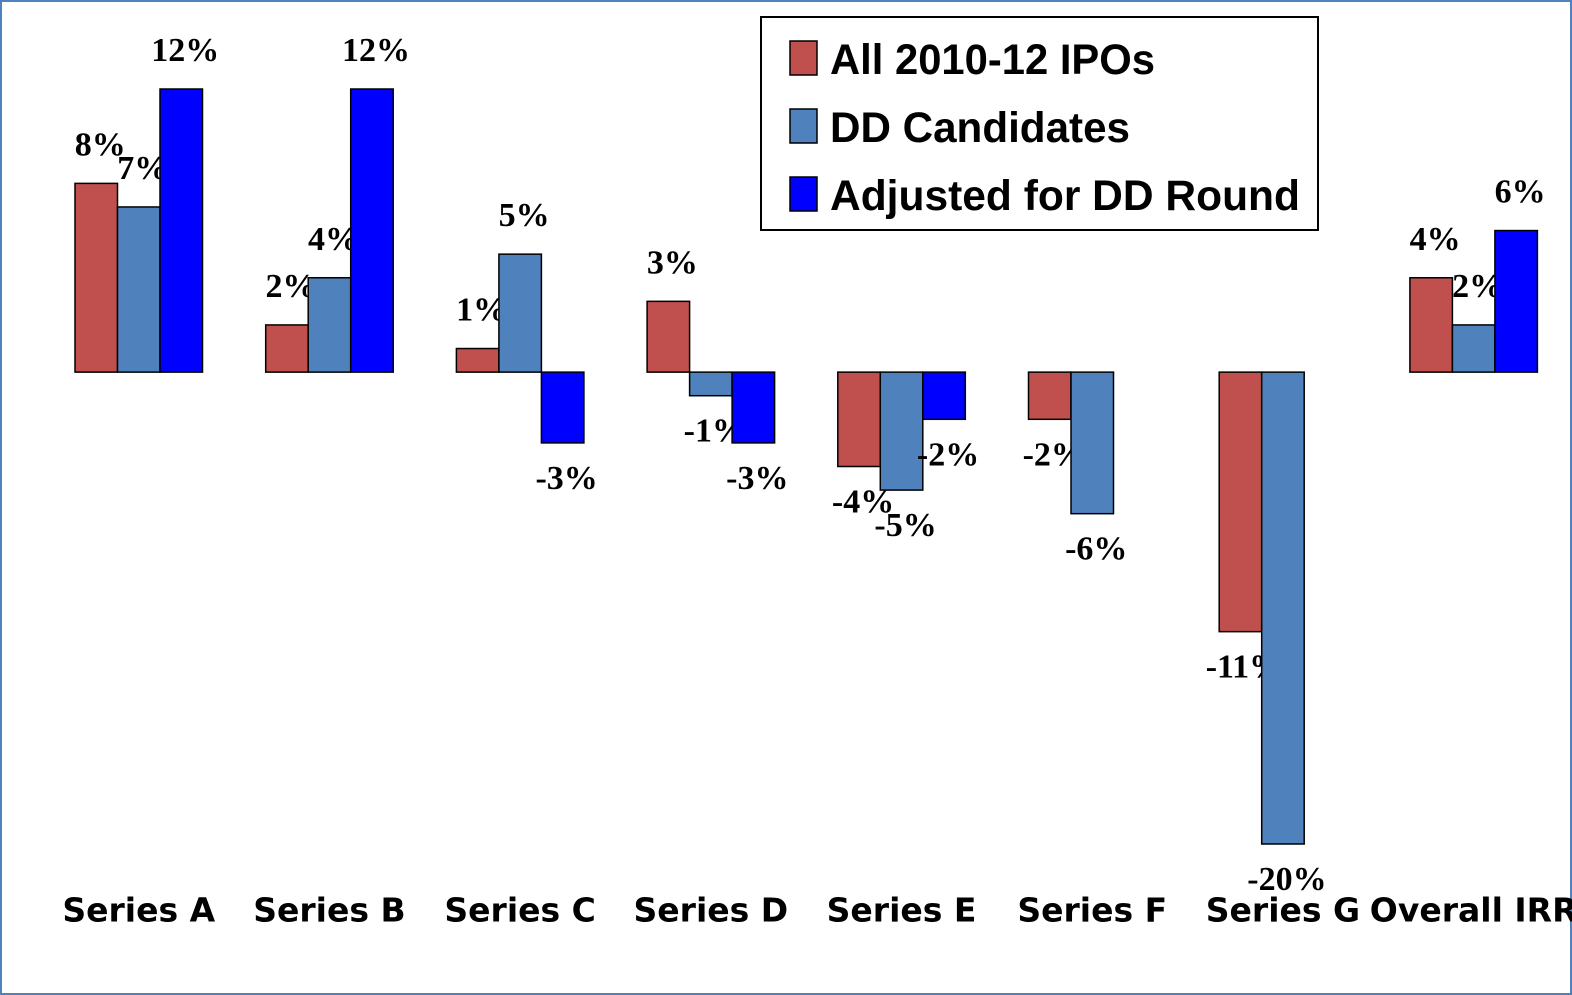 This screenshot has width=1572, height=995. I want to click on x-tick-label: Series E, so click(902, 910).